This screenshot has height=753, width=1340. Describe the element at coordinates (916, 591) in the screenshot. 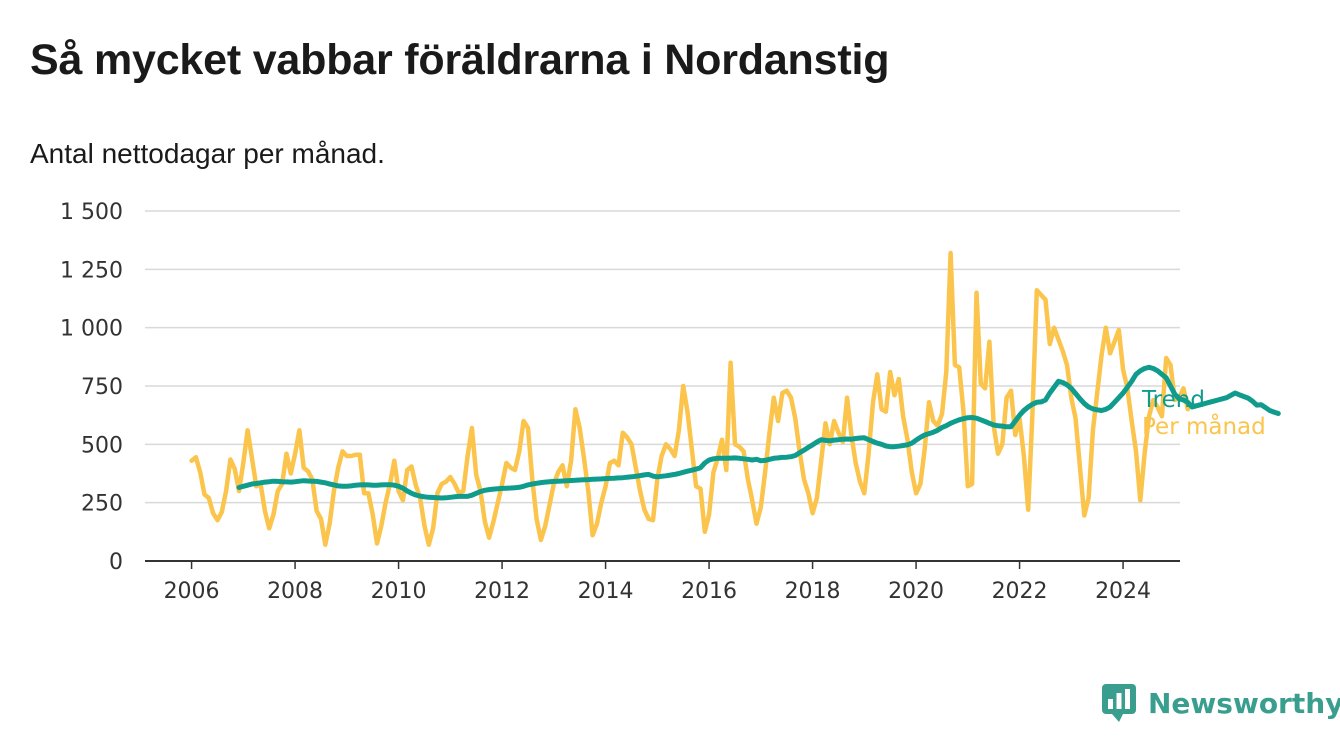

I see `x-tick-label: 2020` at that location.